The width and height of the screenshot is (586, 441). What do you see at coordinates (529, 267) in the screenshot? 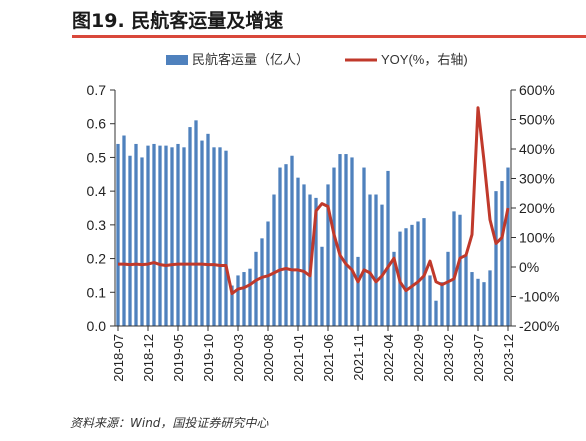
I see `right-tick-label: 0%` at bounding box center [529, 267].